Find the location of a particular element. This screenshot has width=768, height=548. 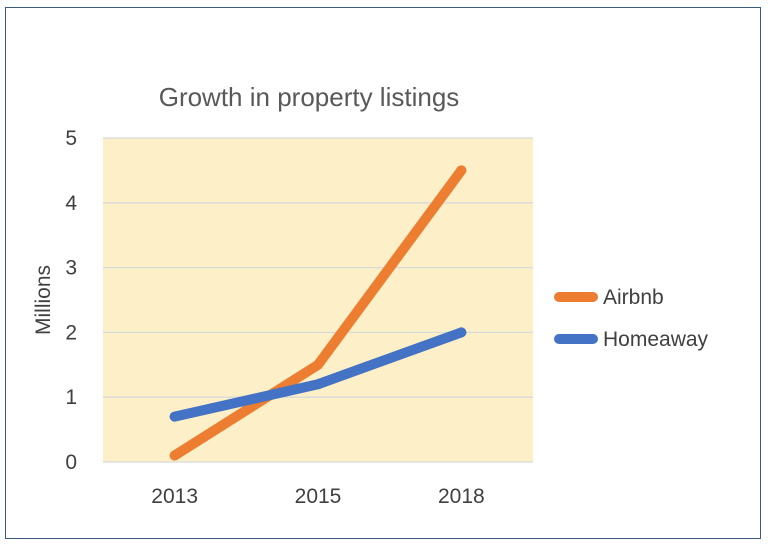

y-axis-label: Millions is located at coordinates (43, 300).